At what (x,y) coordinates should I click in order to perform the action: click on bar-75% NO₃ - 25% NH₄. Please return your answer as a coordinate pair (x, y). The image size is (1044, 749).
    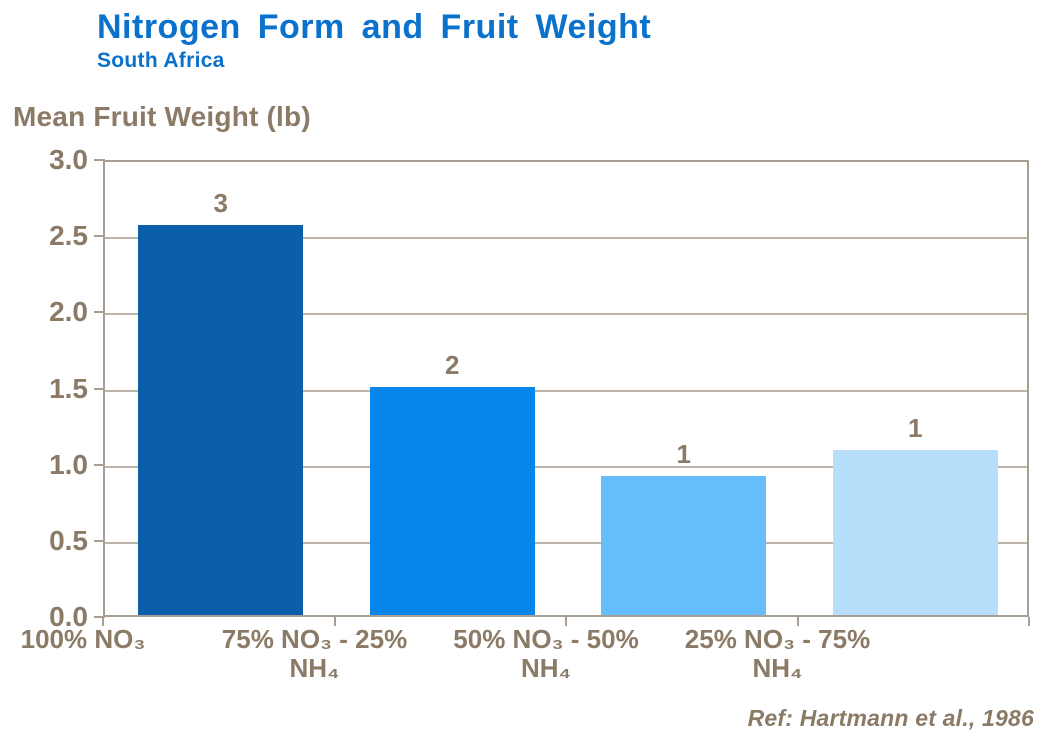
    Looking at the image, I should click on (452, 500).